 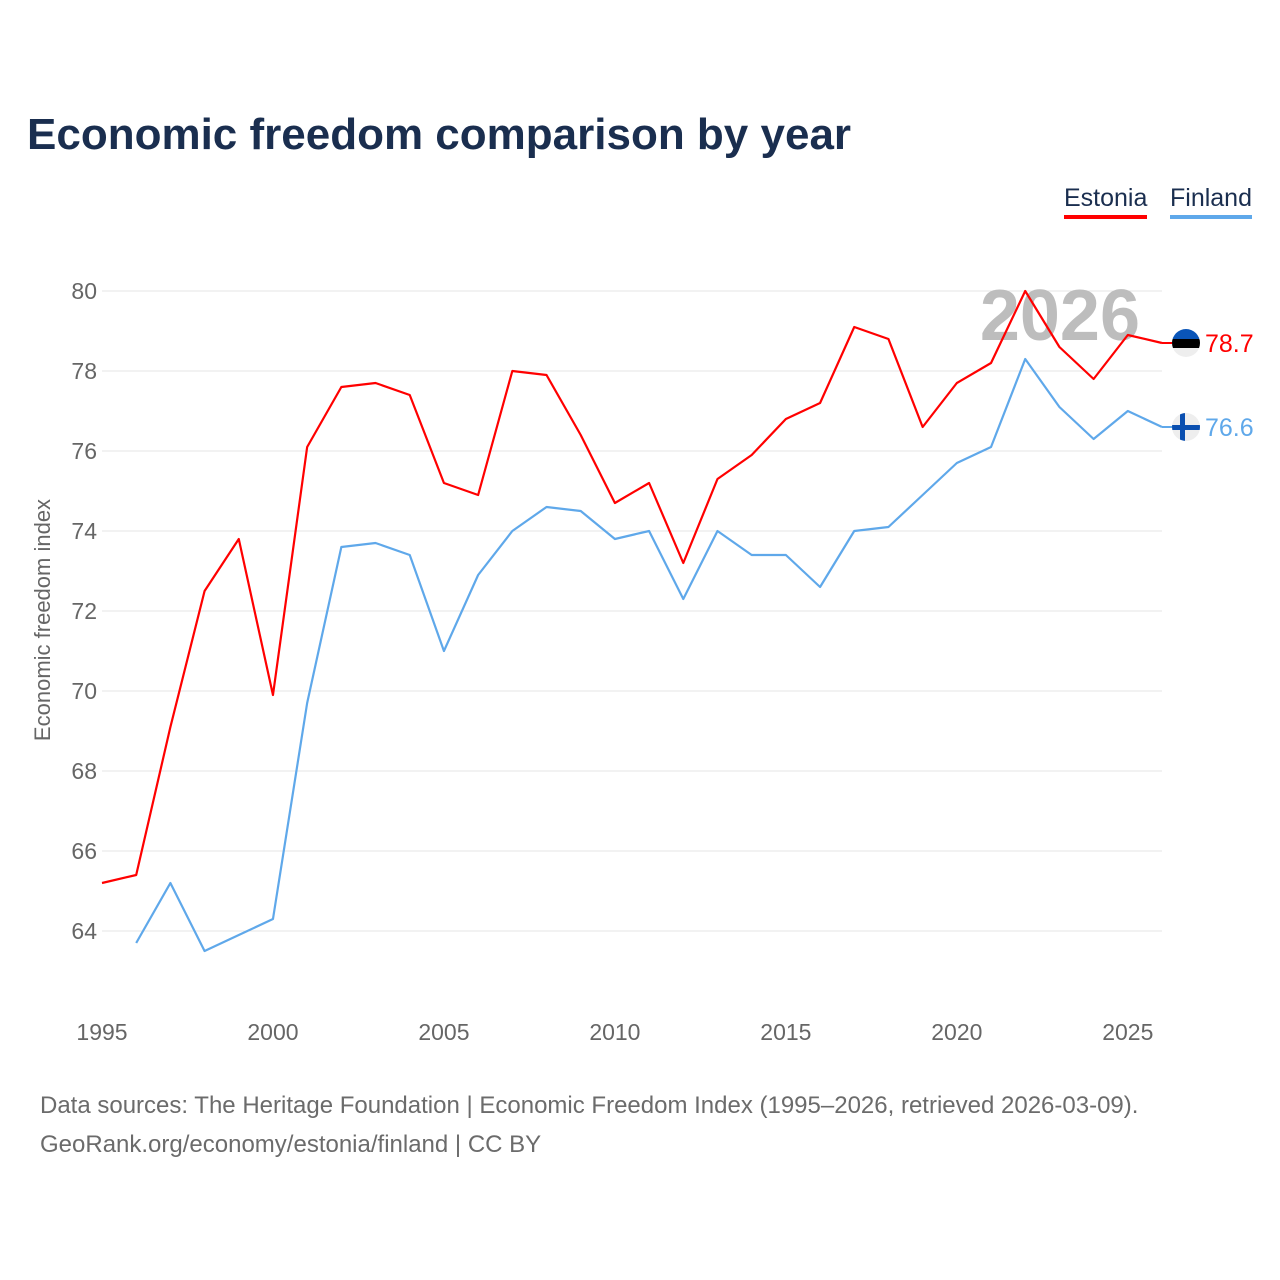 I want to click on y-tick-label: 66, so click(x=84, y=851).